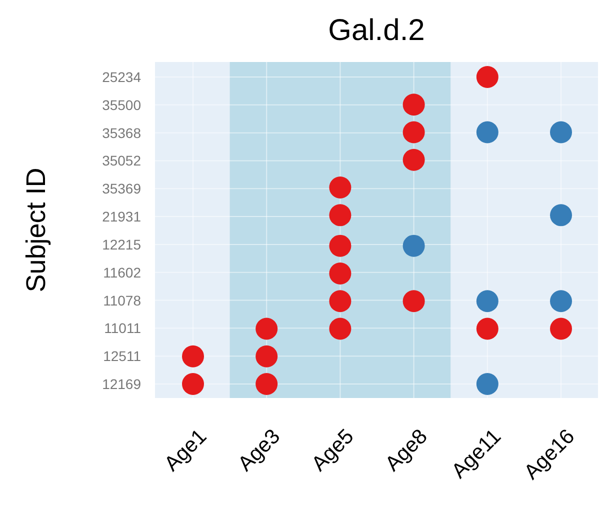 The height and width of the screenshot is (518, 599). What do you see at coordinates (121, 132) in the screenshot?
I see `category-label: 35368` at bounding box center [121, 132].